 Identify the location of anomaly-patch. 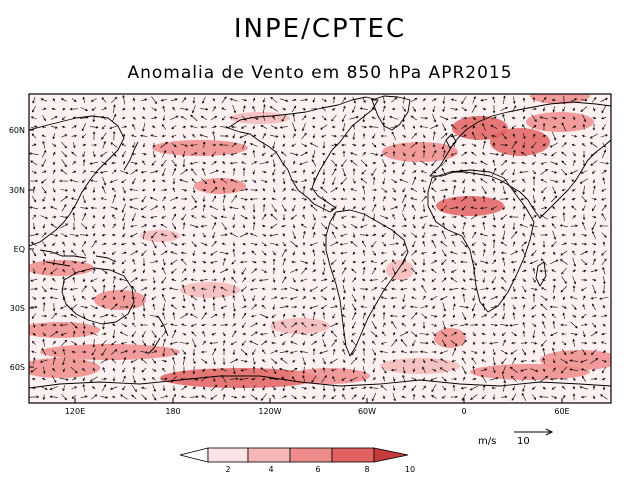
(520, 142).